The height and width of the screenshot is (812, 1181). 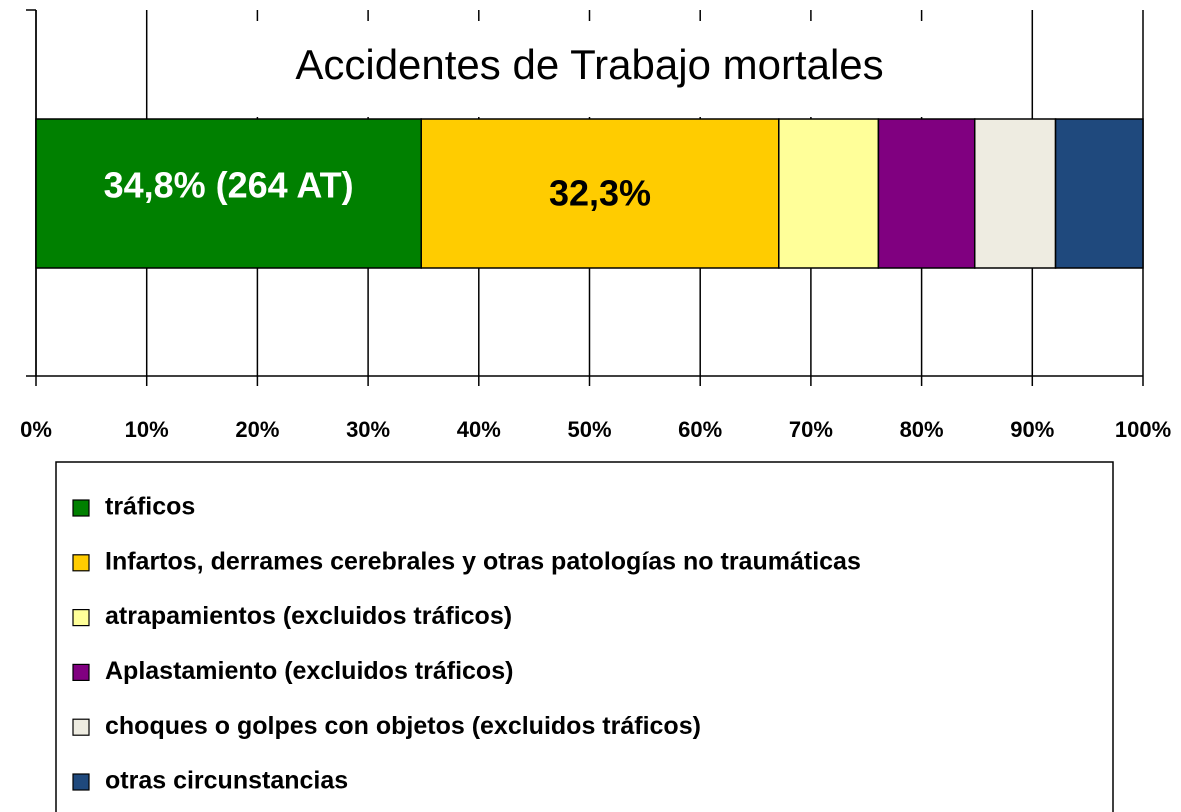 I want to click on title-box, so click(x=589, y=69).